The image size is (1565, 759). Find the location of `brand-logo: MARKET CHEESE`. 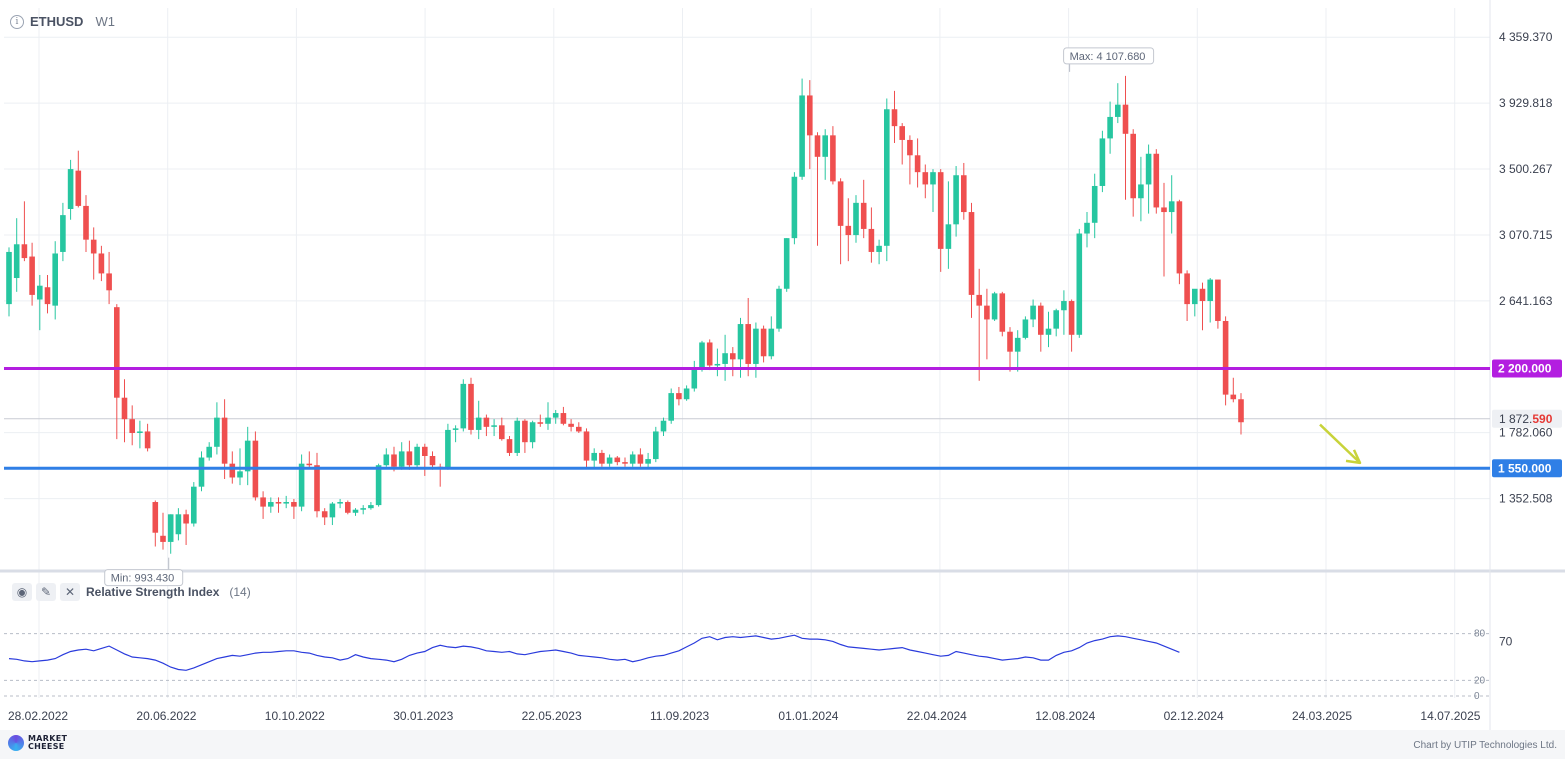

brand-logo: MARKET CHEESE is located at coordinates (37, 743).